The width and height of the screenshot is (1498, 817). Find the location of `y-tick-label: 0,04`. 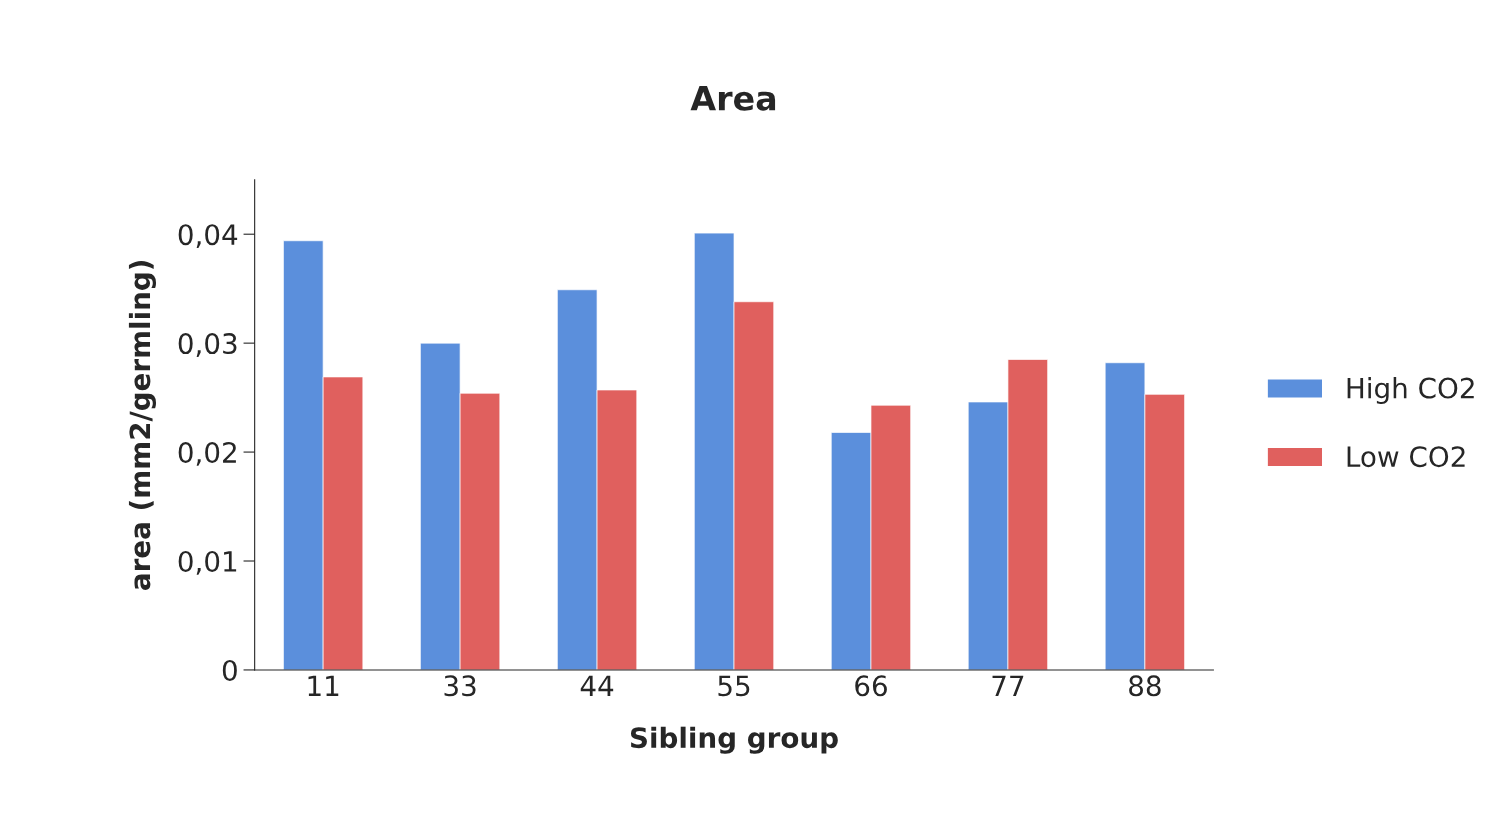

y-tick-label: 0,04 is located at coordinates (208, 236).